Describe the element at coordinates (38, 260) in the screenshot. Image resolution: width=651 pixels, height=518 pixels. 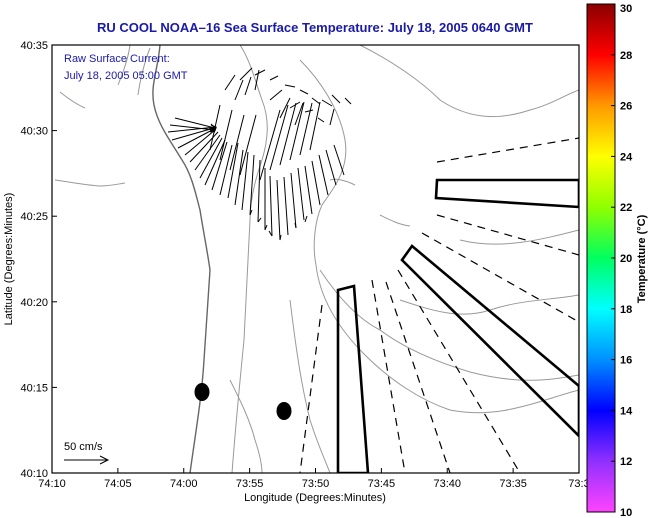
I see `y-axis-ticks: 40:35 40:30 40:25 40:20 40:15 40:10` at that location.